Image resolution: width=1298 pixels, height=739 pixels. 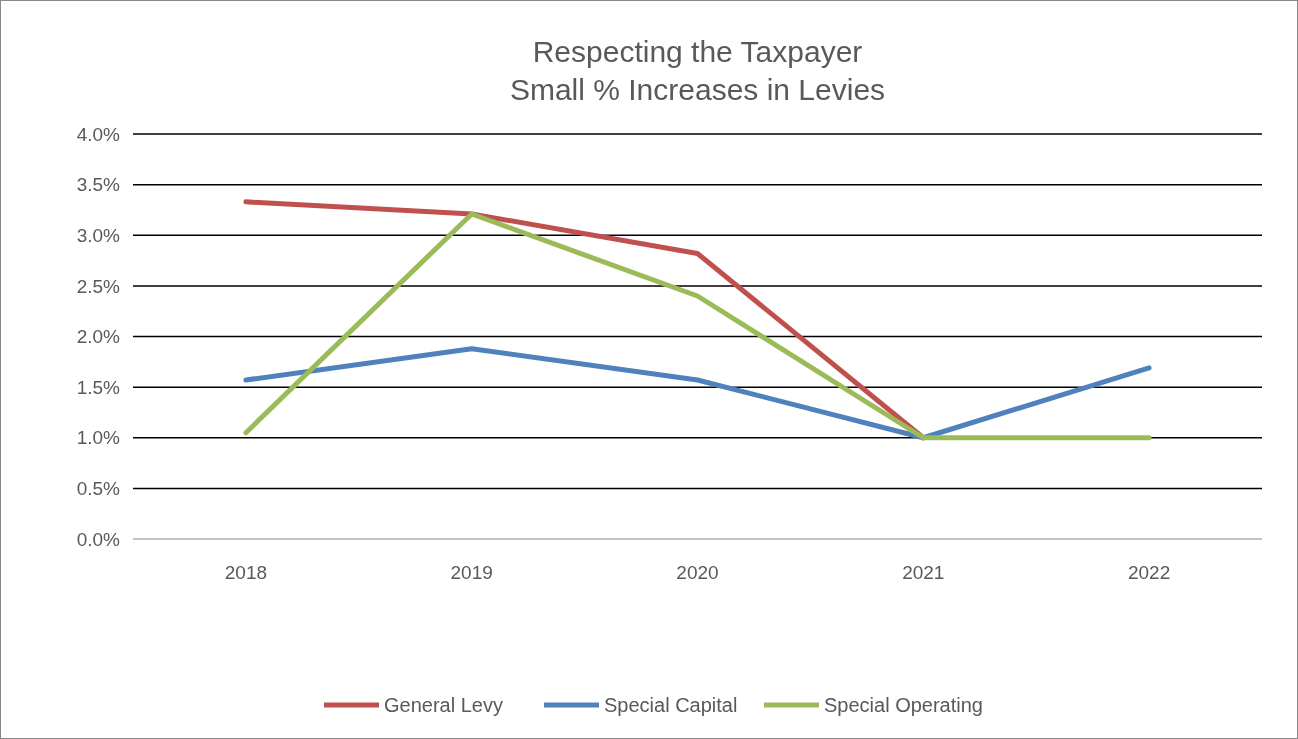 What do you see at coordinates (98, 286) in the screenshot?
I see `y-tick-label: 2.5%` at bounding box center [98, 286].